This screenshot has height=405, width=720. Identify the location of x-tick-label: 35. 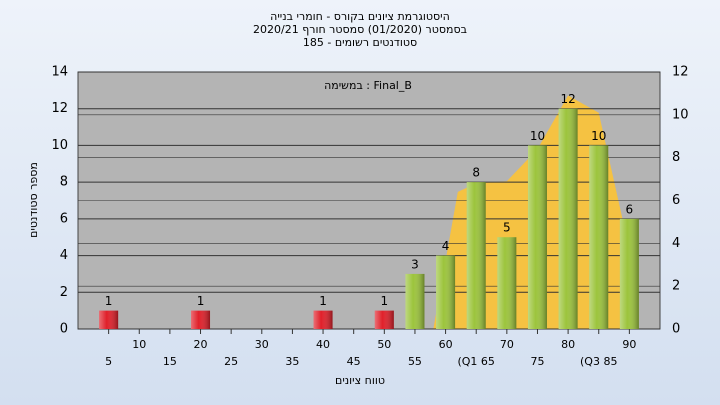
(292, 361).